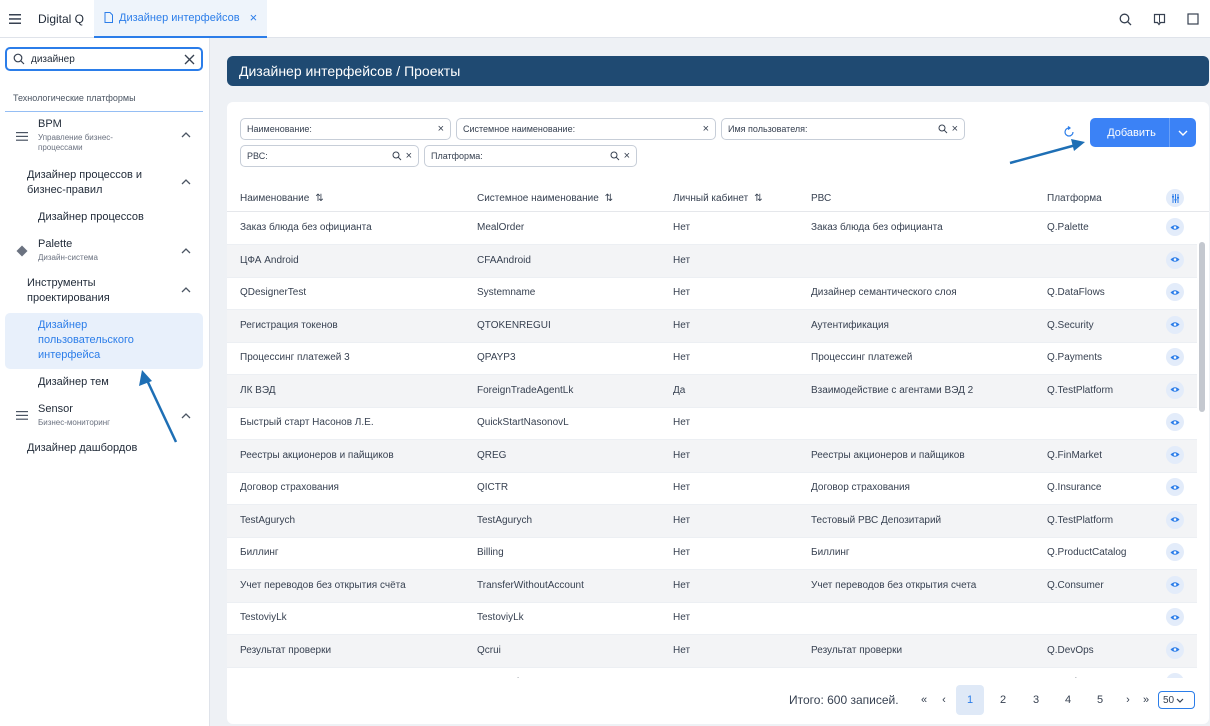 Image resolution: width=1210 pixels, height=726 pixels. What do you see at coordinates (682, 520) in the screenshot?
I see `cell-cabinet: Нет` at bounding box center [682, 520].